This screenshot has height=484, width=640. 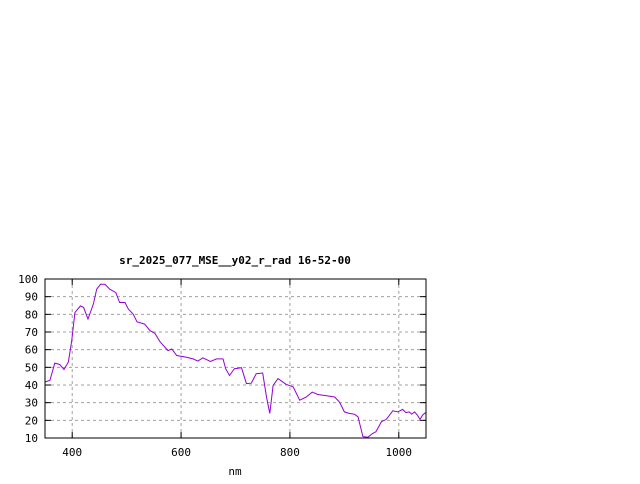 I want to click on y-tick-label: 80, so click(x=31, y=314).